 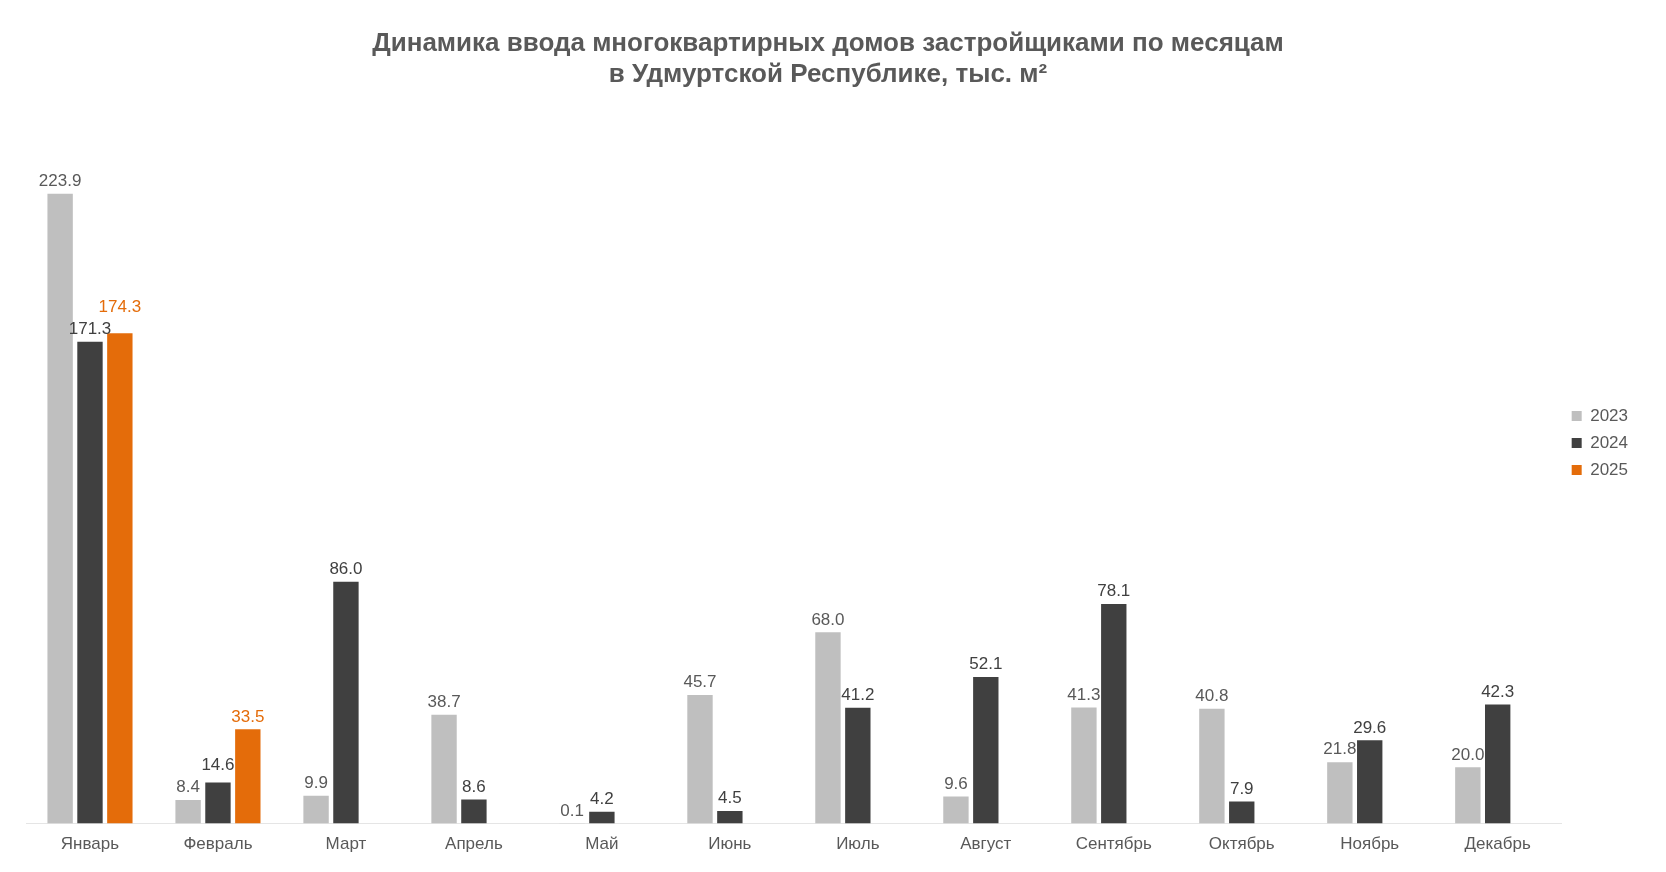 What do you see at coordinates (700, 682) in the screenshot?
I see `data-label: 45.7` at bounding box center [700, 682].